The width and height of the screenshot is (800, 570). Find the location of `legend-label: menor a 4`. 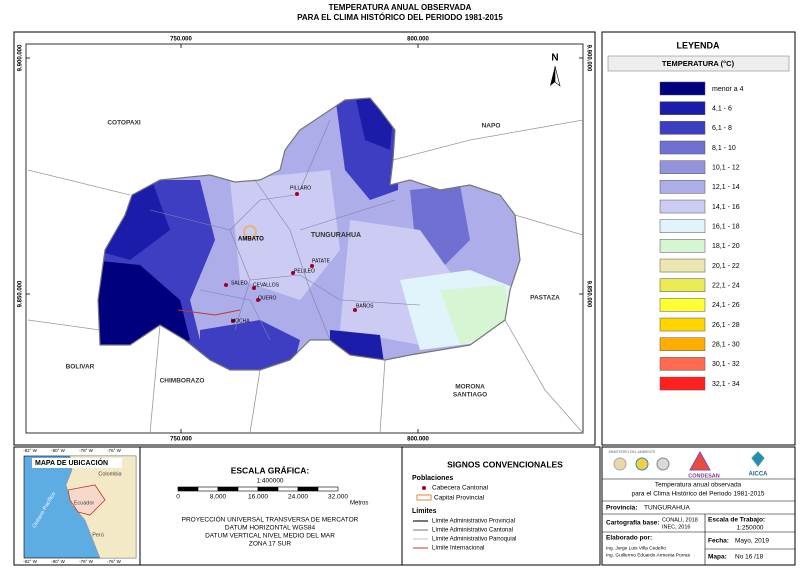

legend-label: menor a 4 is located at coordinates (728, 89).